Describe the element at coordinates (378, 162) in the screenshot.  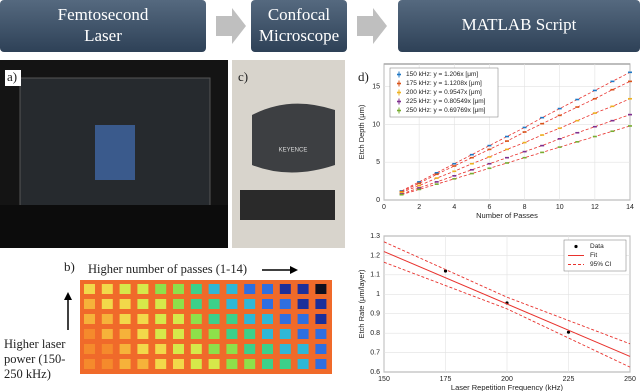
I see `y-tick-label: 5` at that location.